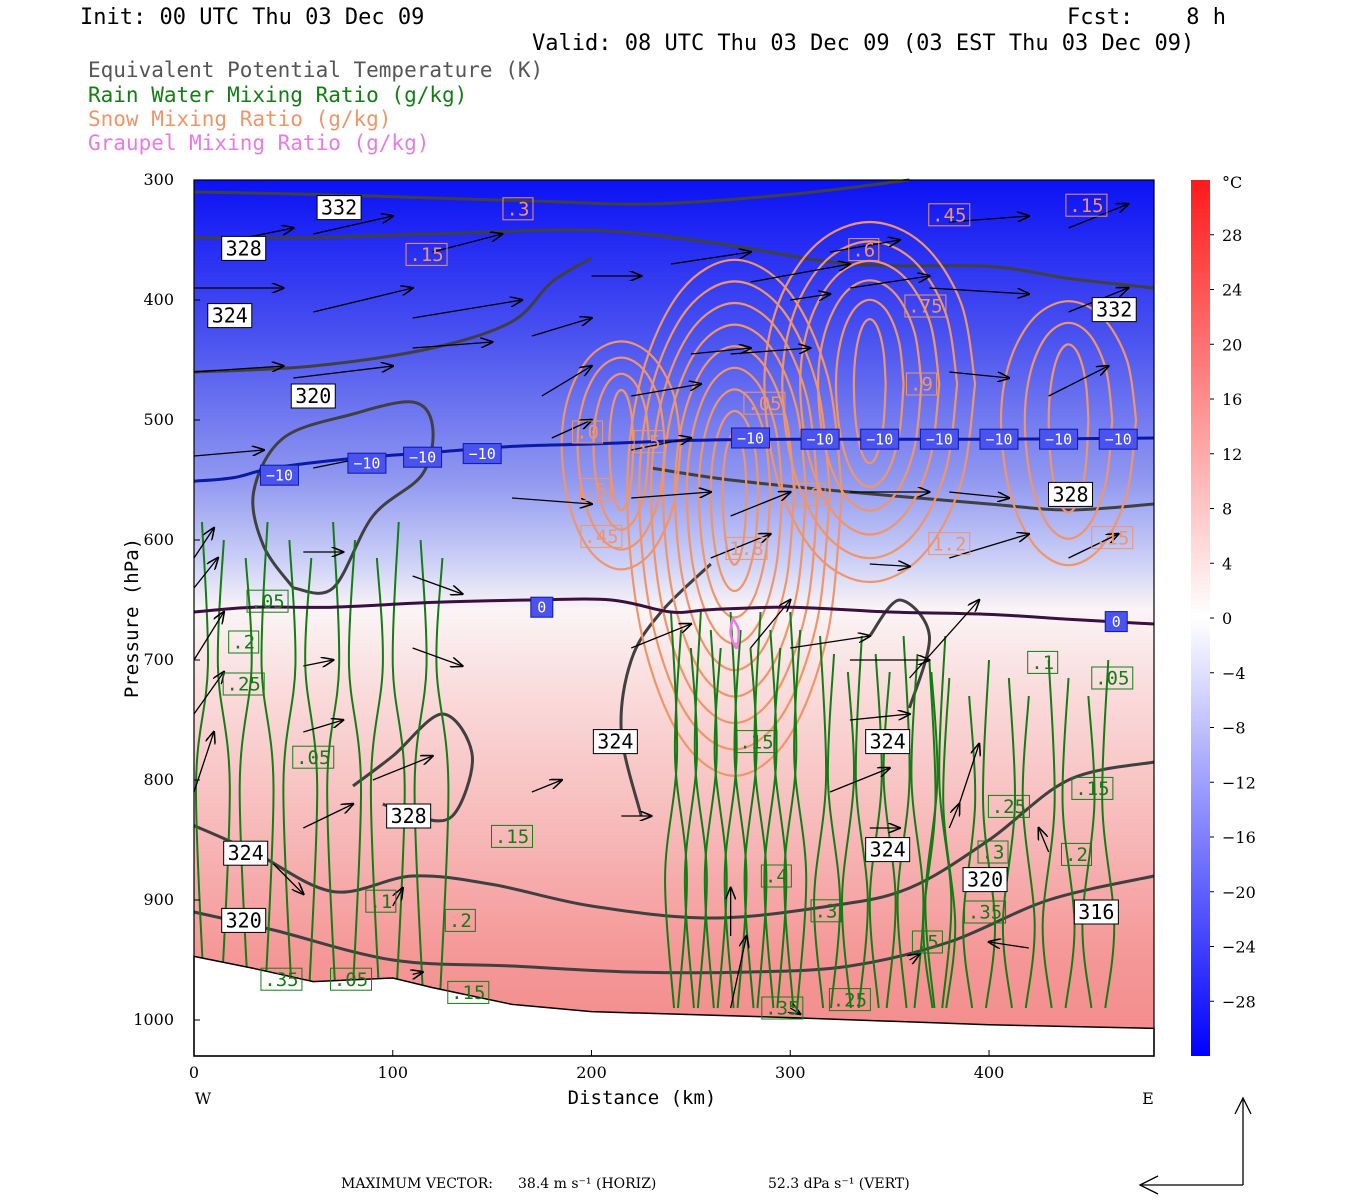  Describe the element at coordinates (1239, 1001) in the screenshot. I see `colorbar-label: −28` at that location.